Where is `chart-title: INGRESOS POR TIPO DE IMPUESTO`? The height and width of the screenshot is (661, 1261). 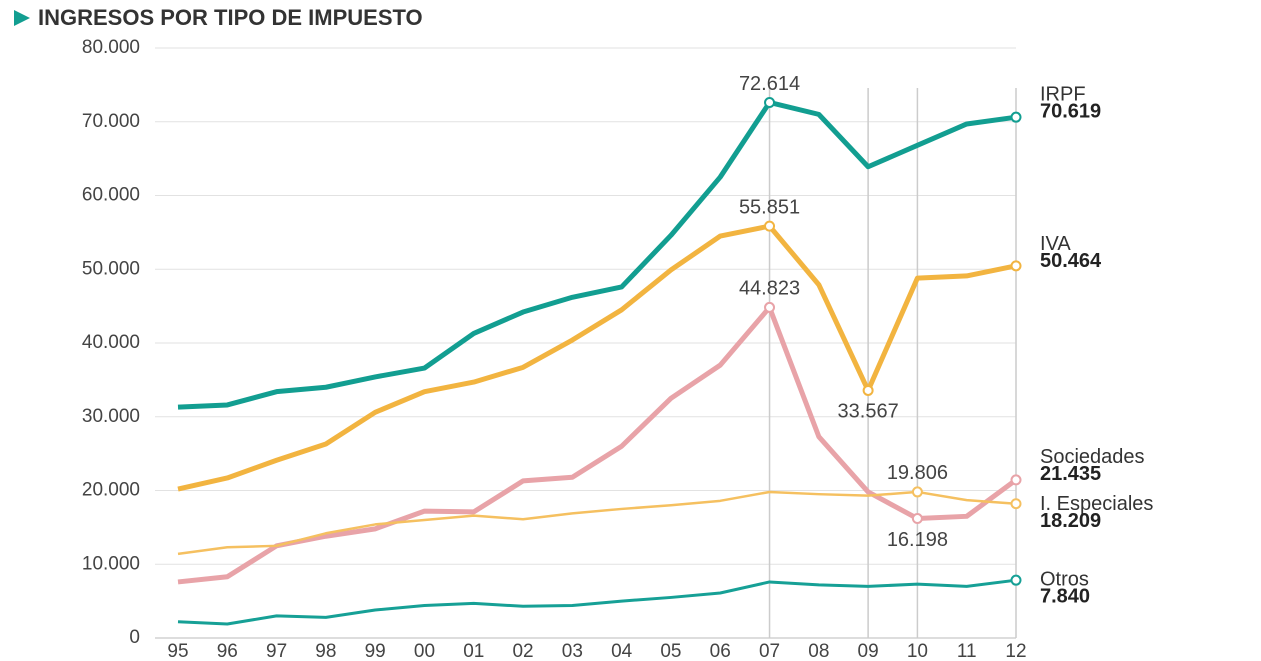 chart-title: INGRESOS POR TIPO DE IMPUESTO is located at coordinates (230, 17).